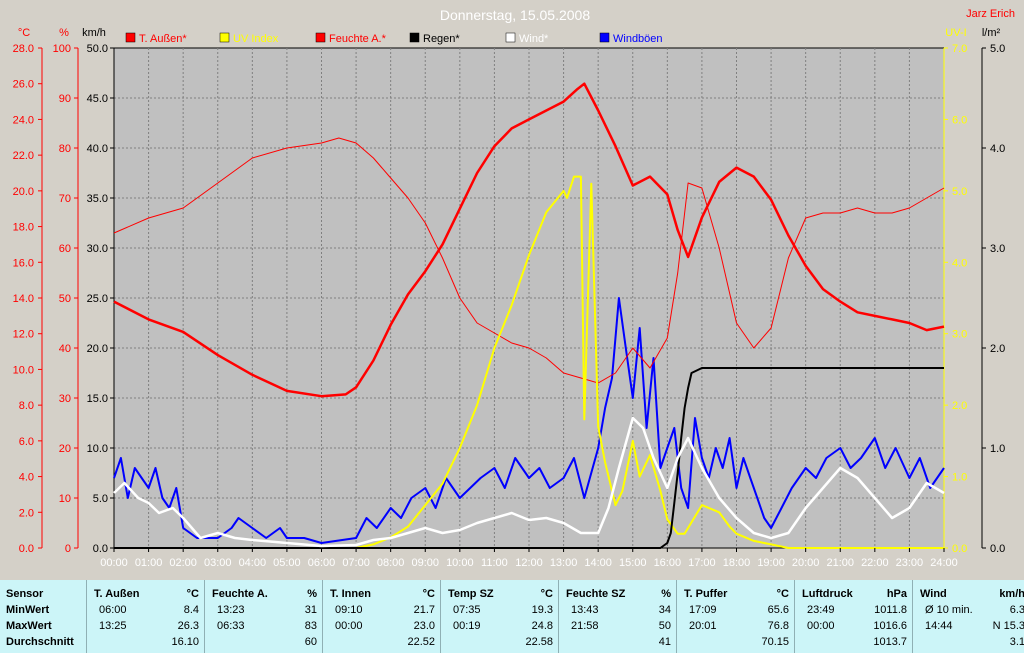 This screenshot has width=1024, height=653. Describe the element at coordinates (64, 33) in the screenshot. I see `axis-unit-label: %` at that location.